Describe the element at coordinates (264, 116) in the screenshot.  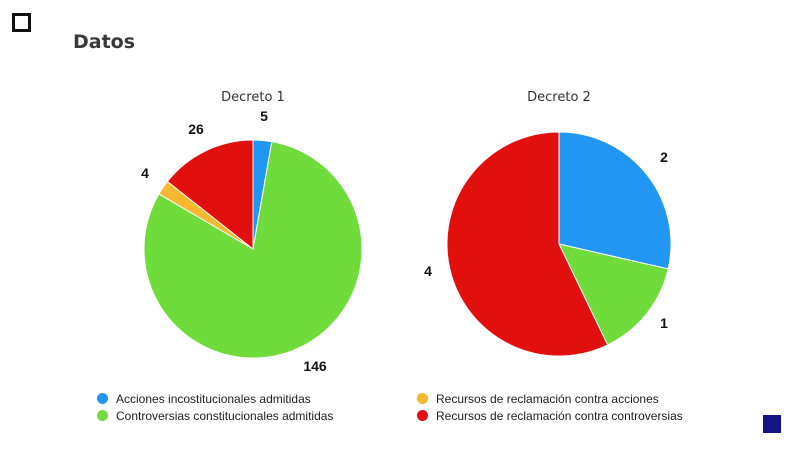
I see `data-label: 5` at that location.